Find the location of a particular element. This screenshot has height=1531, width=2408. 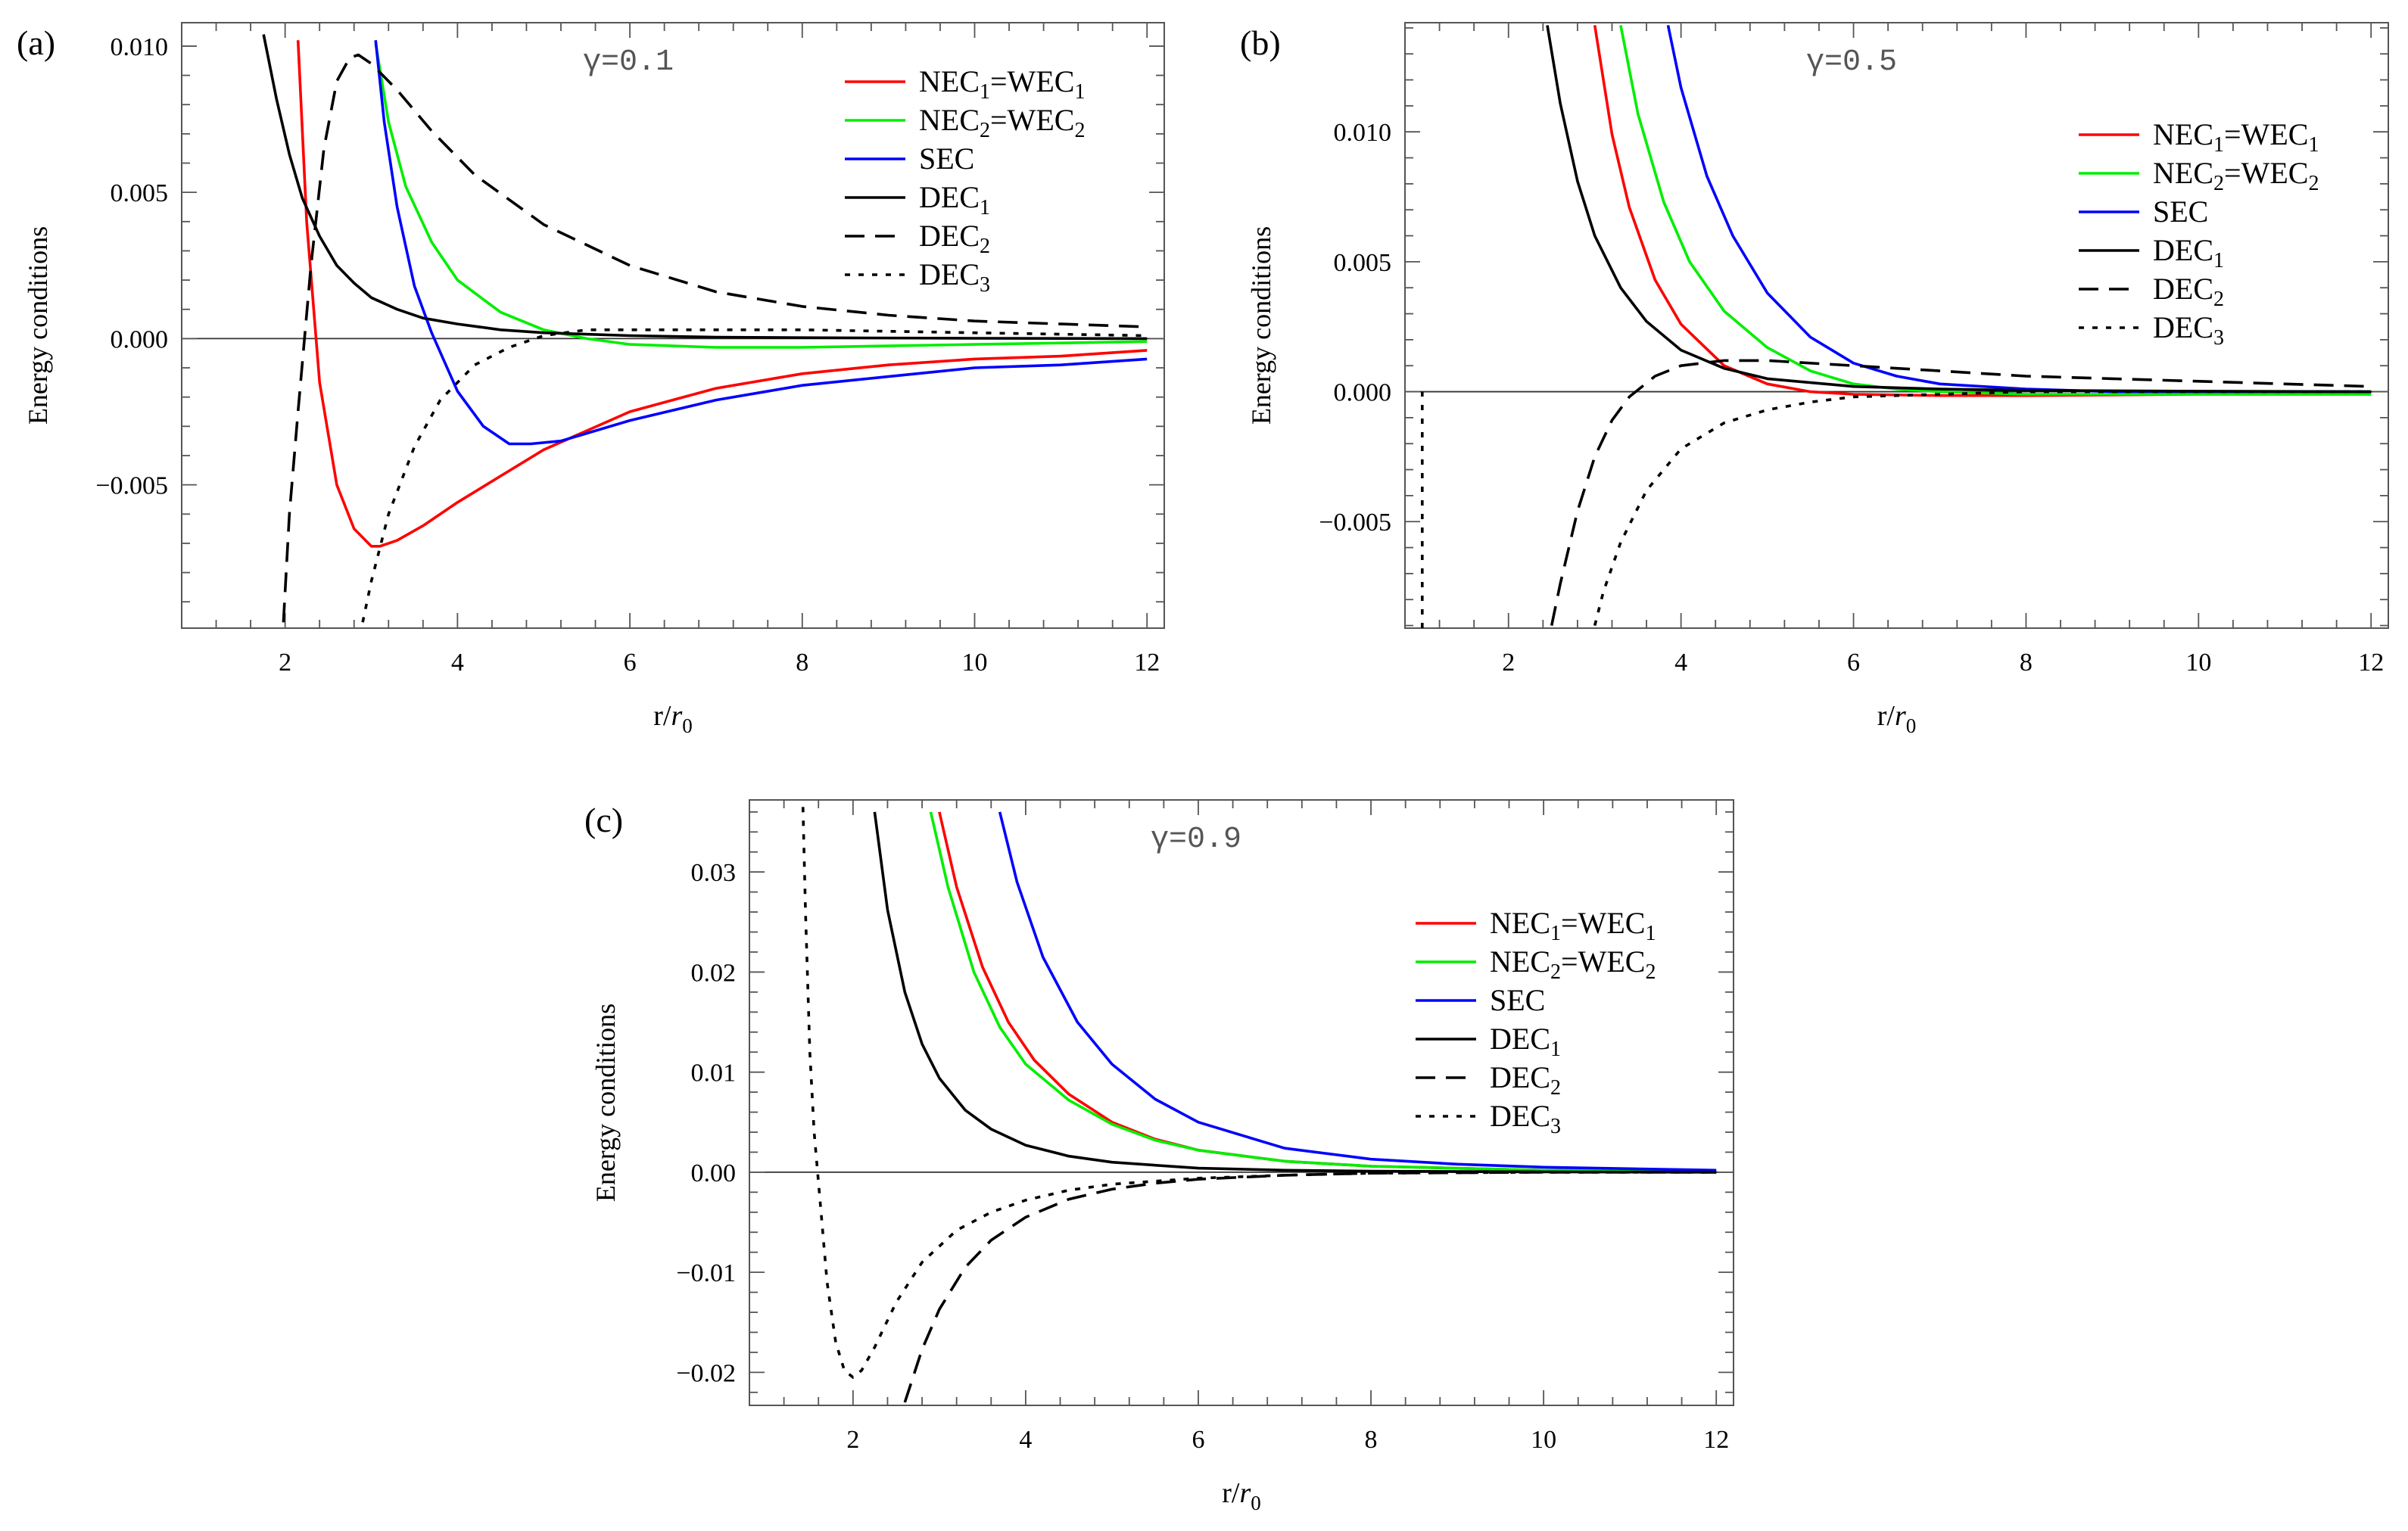

y-tick-label: −0.02 is located at coordinates (706, 1373).